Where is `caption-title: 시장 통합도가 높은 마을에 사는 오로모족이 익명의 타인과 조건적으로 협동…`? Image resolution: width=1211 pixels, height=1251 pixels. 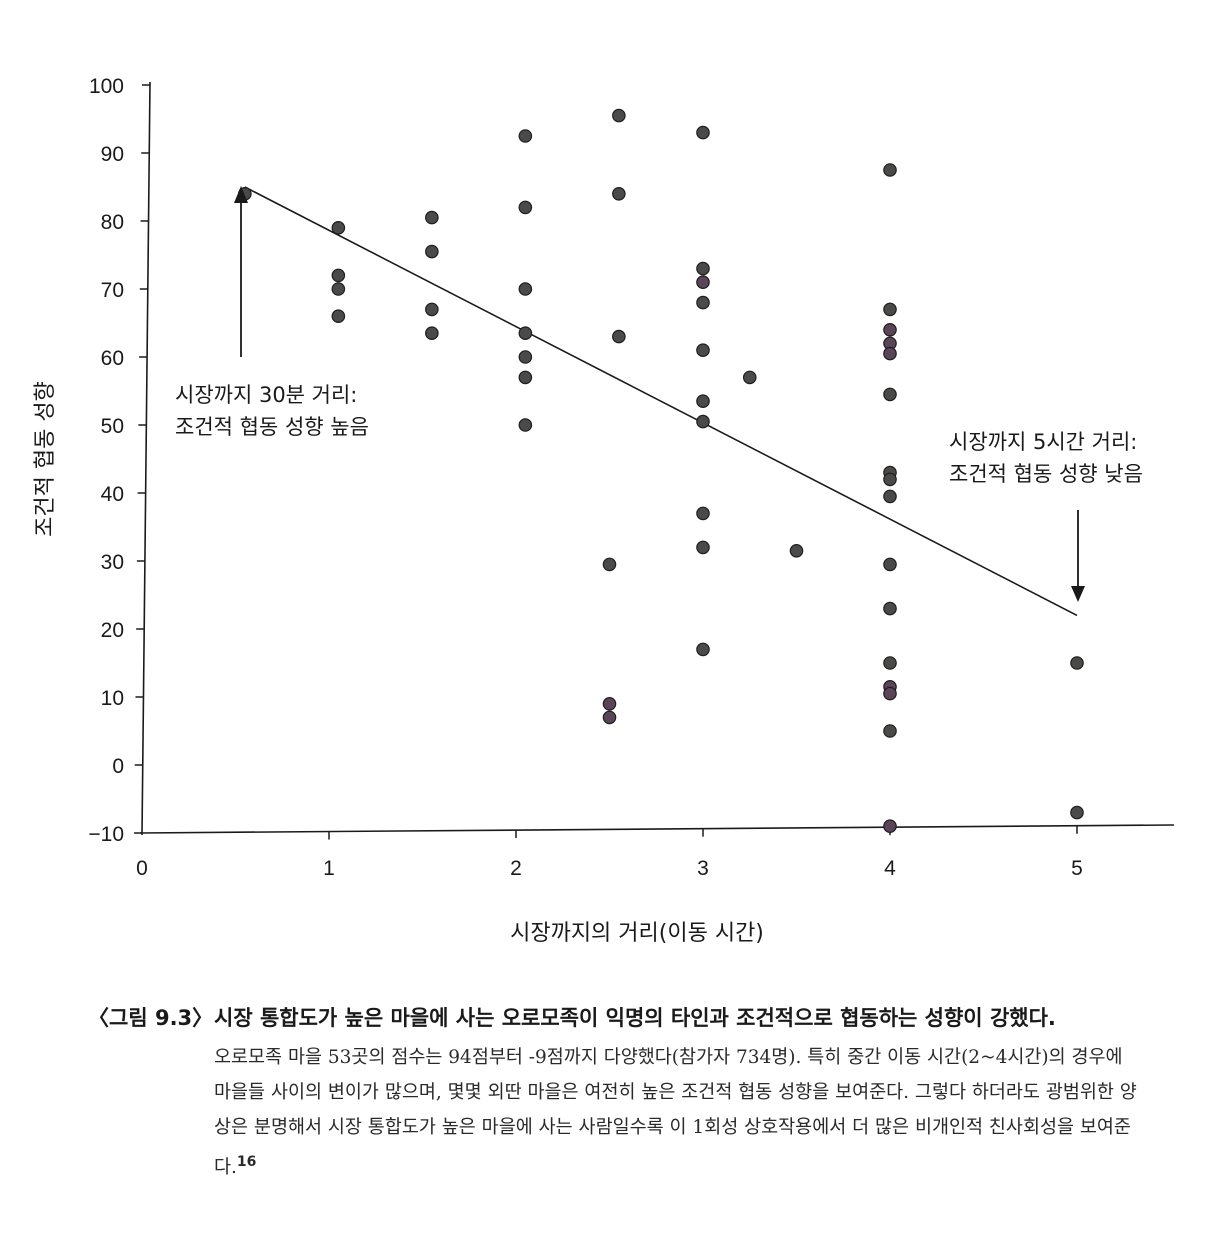
caption-title: 시장 통합도가 높은 마을에 사는 오로모족이 익명의 타인과 조건적으로 협동… is located at coordinates (635, 1018).